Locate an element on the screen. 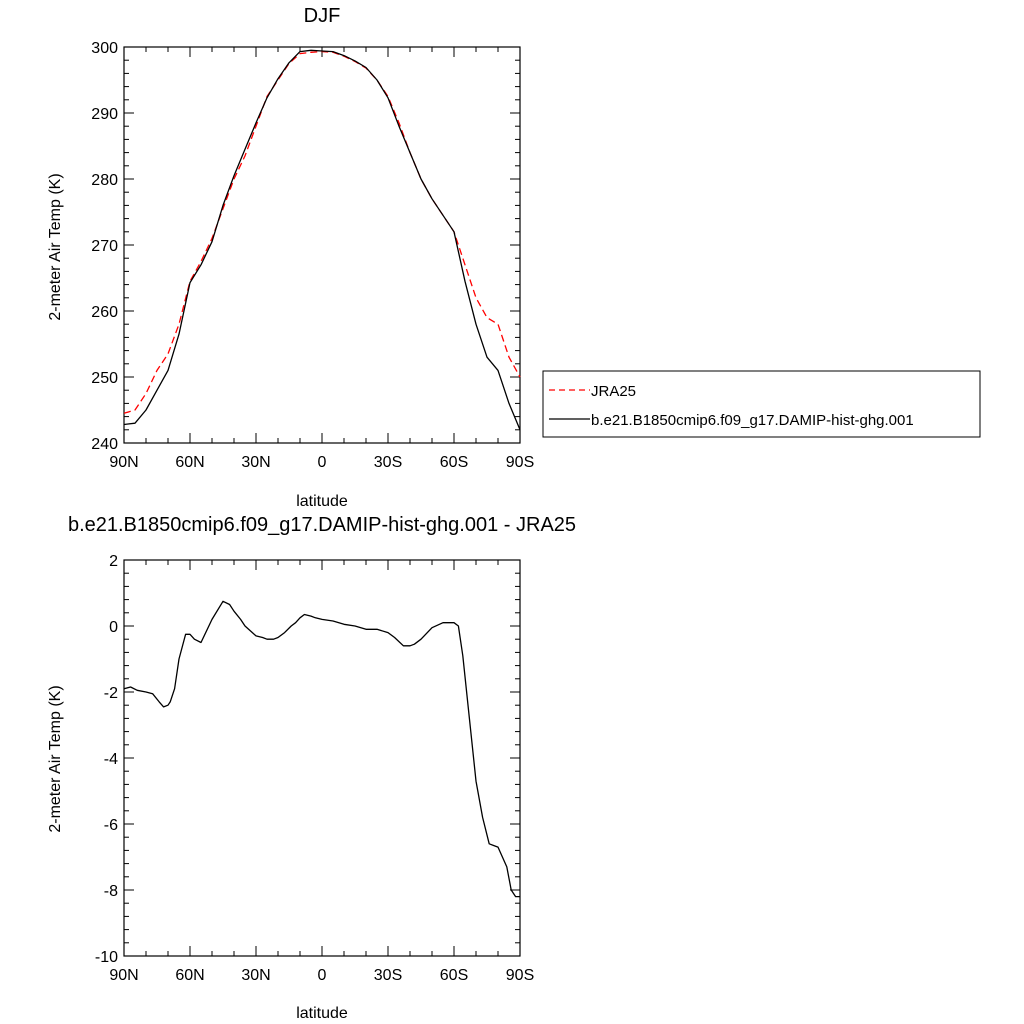 This screenshot has height=1024, width=1024. y-tick-label: 260 is located at coordinates (104, 312).